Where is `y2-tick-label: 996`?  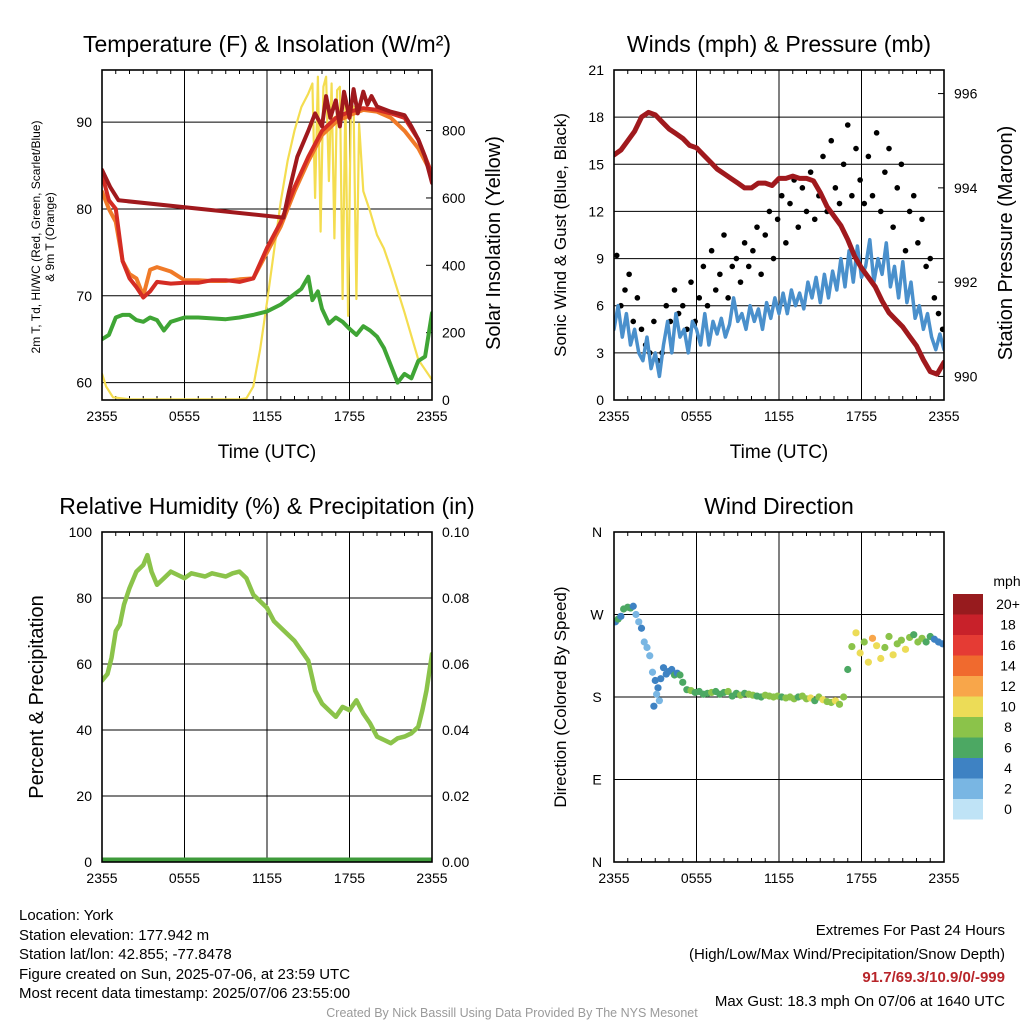 y2-tick-label: 996 is located at coordinates (966, 94).